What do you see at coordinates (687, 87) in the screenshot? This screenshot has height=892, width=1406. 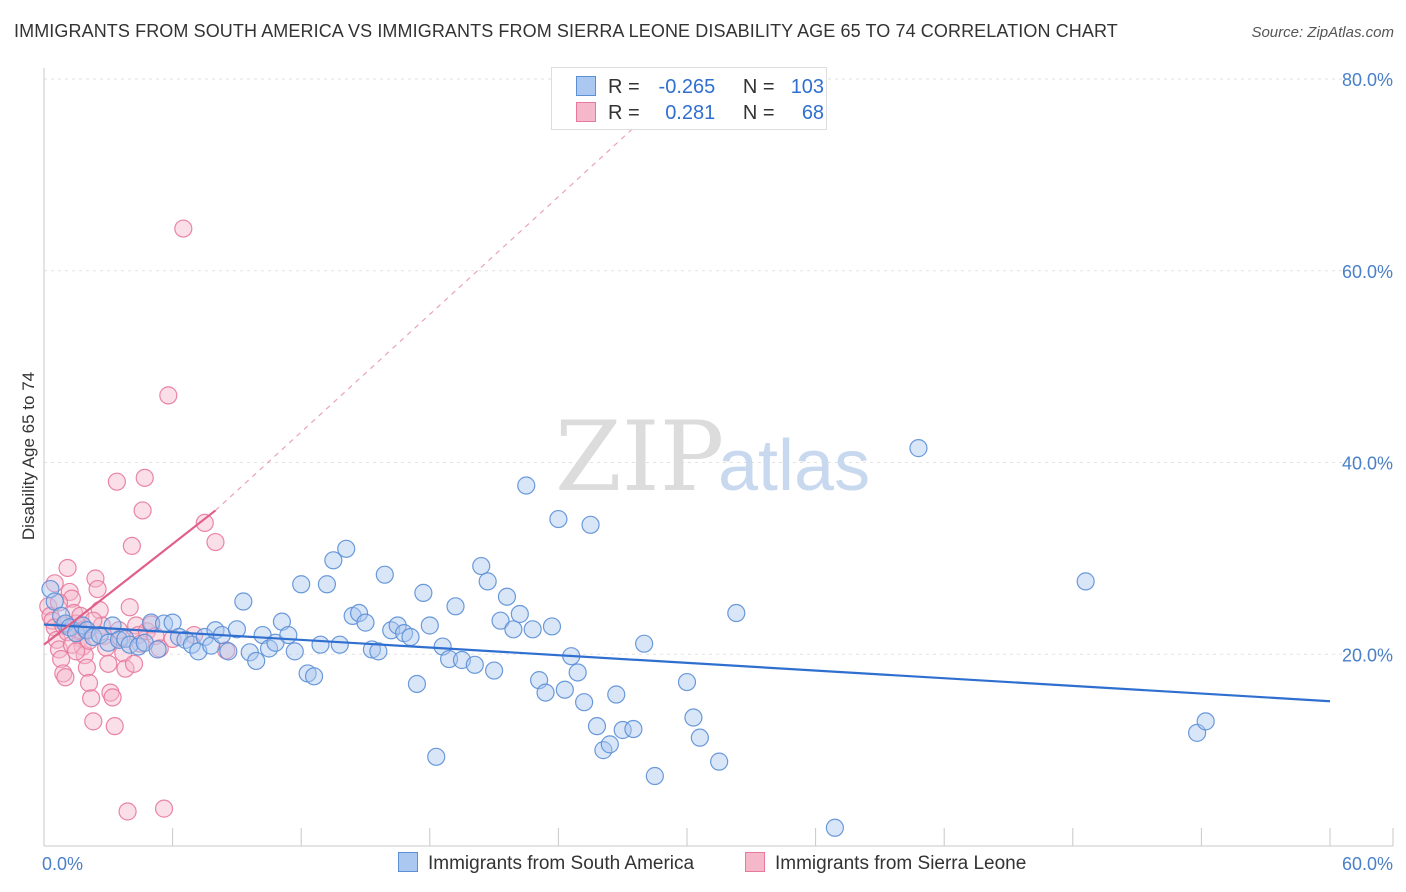 I see `r-value-south-america: -0.265` at bounding box center [687, 87].